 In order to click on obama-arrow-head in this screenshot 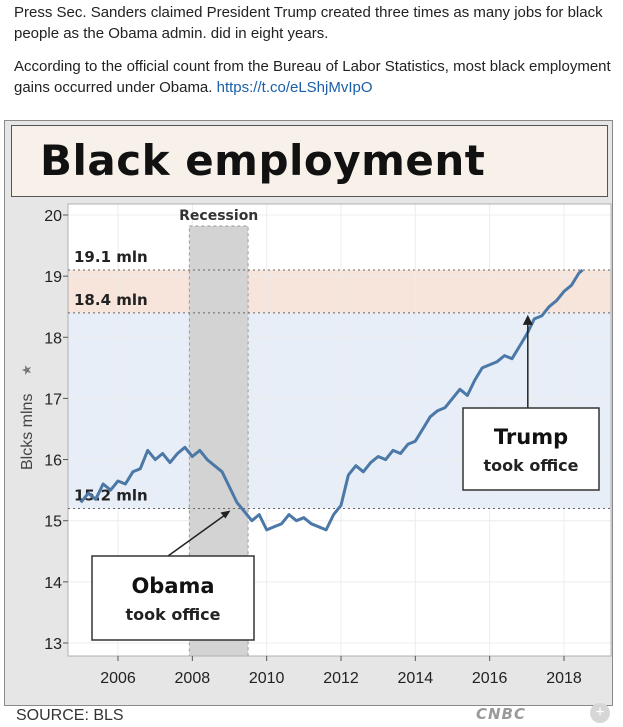, I will do `click(225, 514)`.